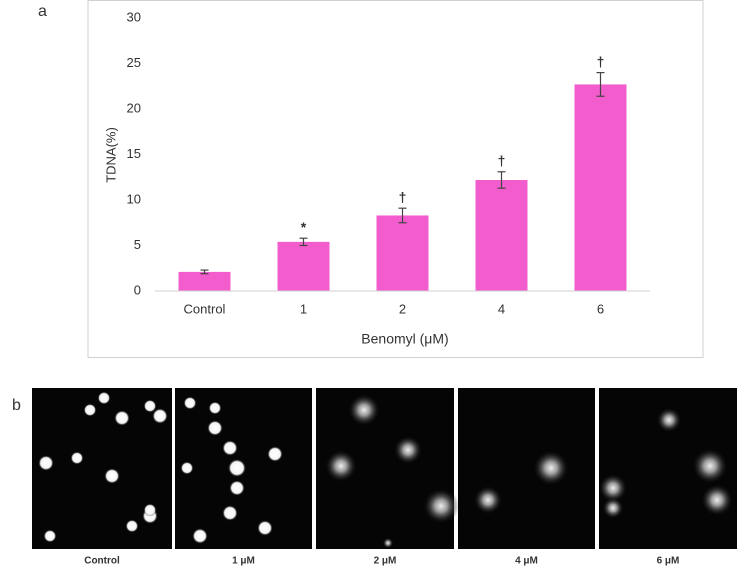  What do you see at coordinates (404, 339) in the screenshot?
I see `x-axis-label: Benomyl (μM)` at bounding box center [404, 339].